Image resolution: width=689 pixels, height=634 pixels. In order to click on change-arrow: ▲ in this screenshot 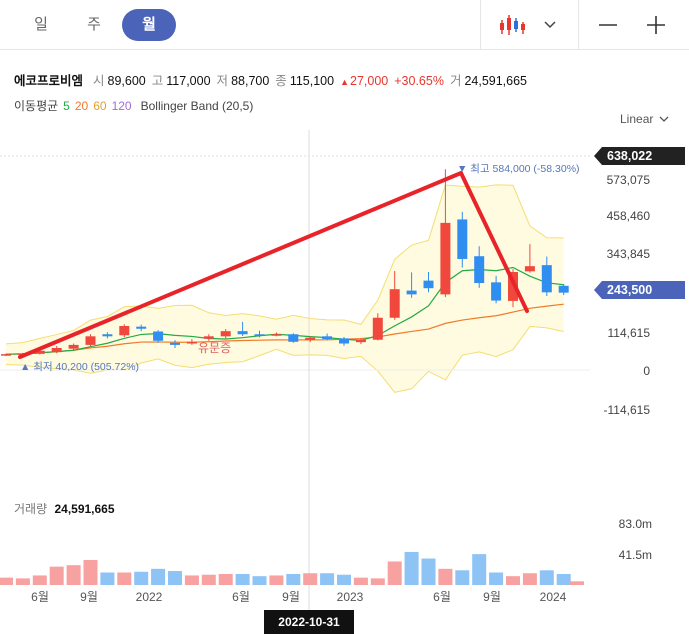, I will do `click(344, 82)`.